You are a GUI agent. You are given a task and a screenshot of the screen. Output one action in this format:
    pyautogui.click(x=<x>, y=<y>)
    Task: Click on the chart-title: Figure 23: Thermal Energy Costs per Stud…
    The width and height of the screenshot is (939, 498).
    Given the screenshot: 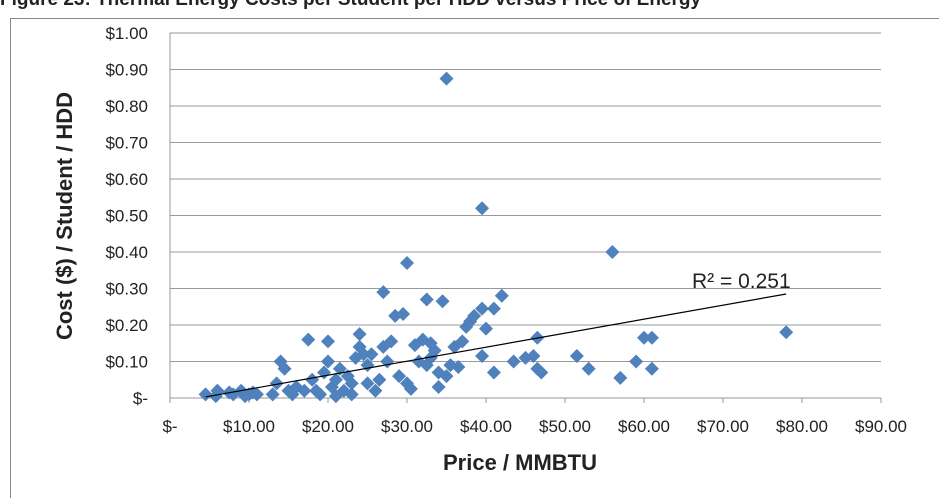 What is the action you would take?
    pyautogui.click(x=351, y=5)
    